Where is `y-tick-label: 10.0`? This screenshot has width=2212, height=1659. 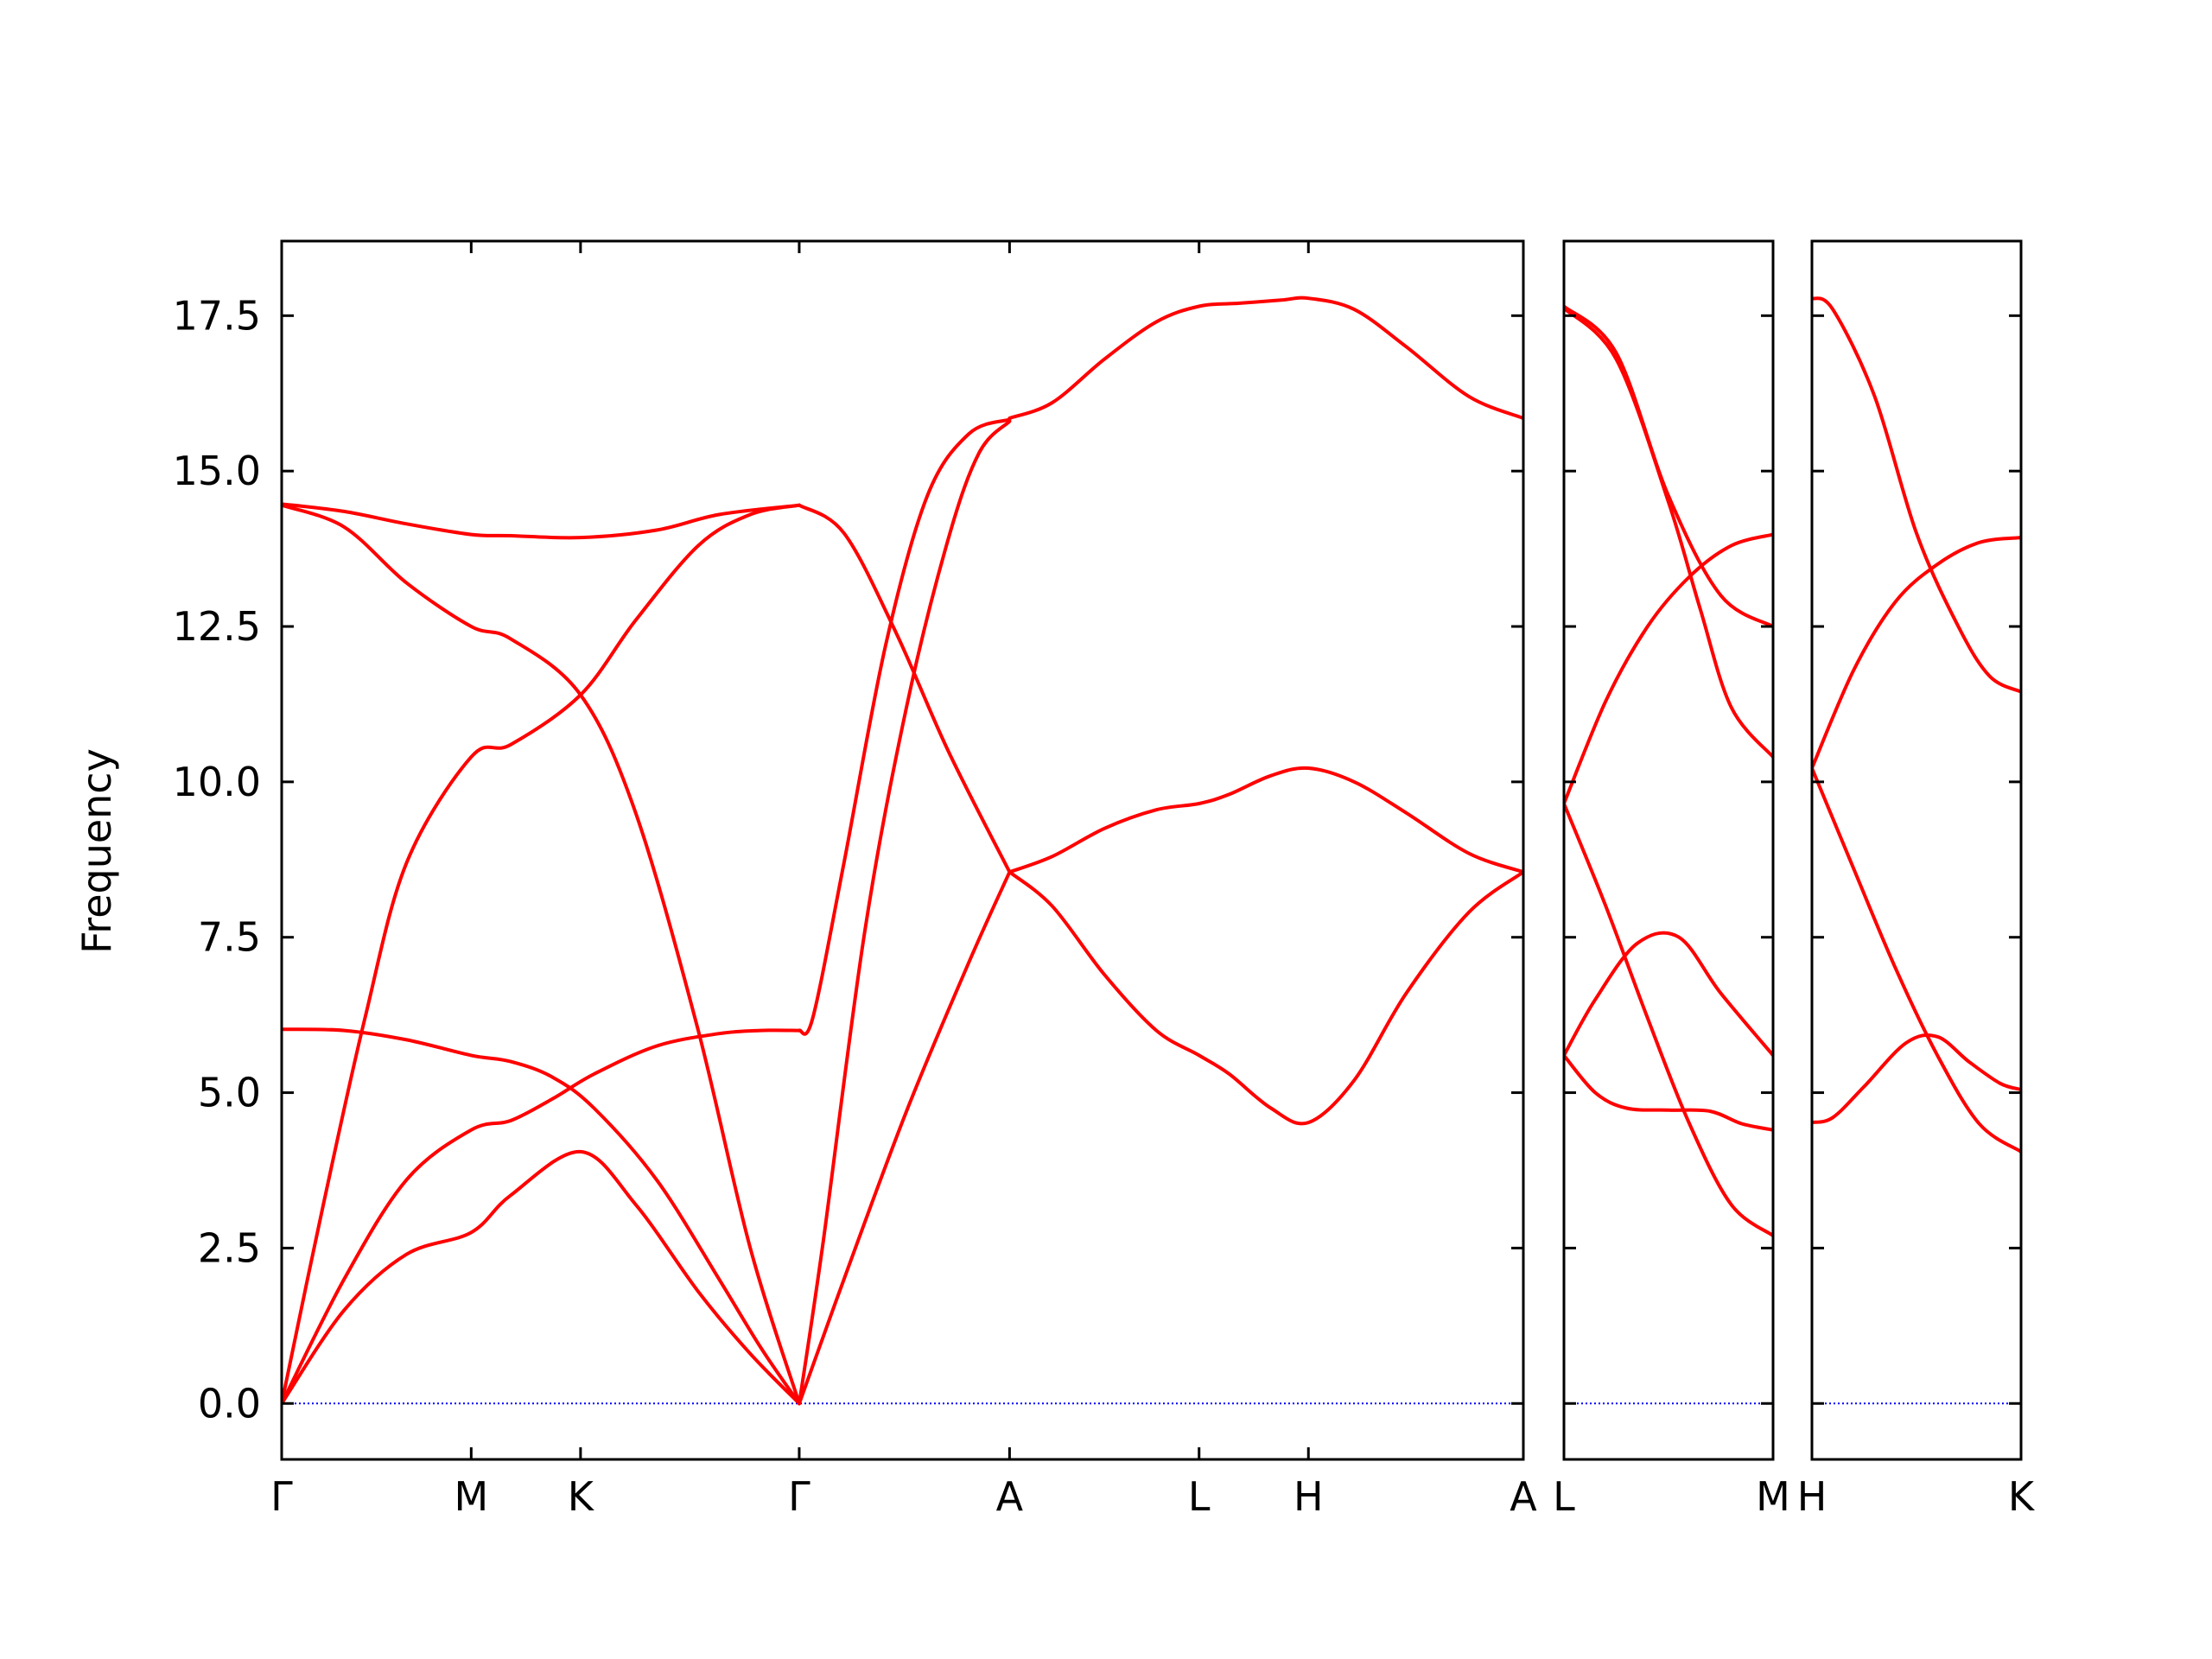
y-tick-label: 10.0 is located at coordinates (217, 782).